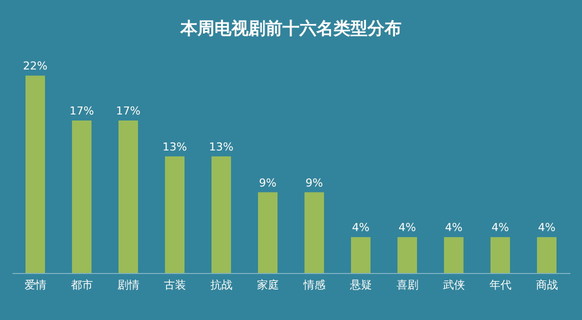 The height and width of the screenshot is (320, 582). What do you see at coordinates (221, 285) in the screenshot?
I see `x-tick-label: 抗战` at bounding box center [221, 285].